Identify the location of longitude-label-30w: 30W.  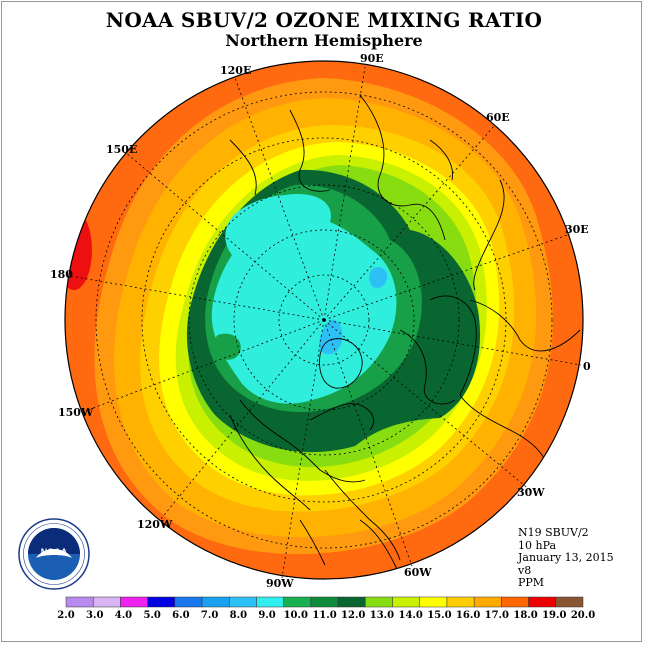
(531, 492).